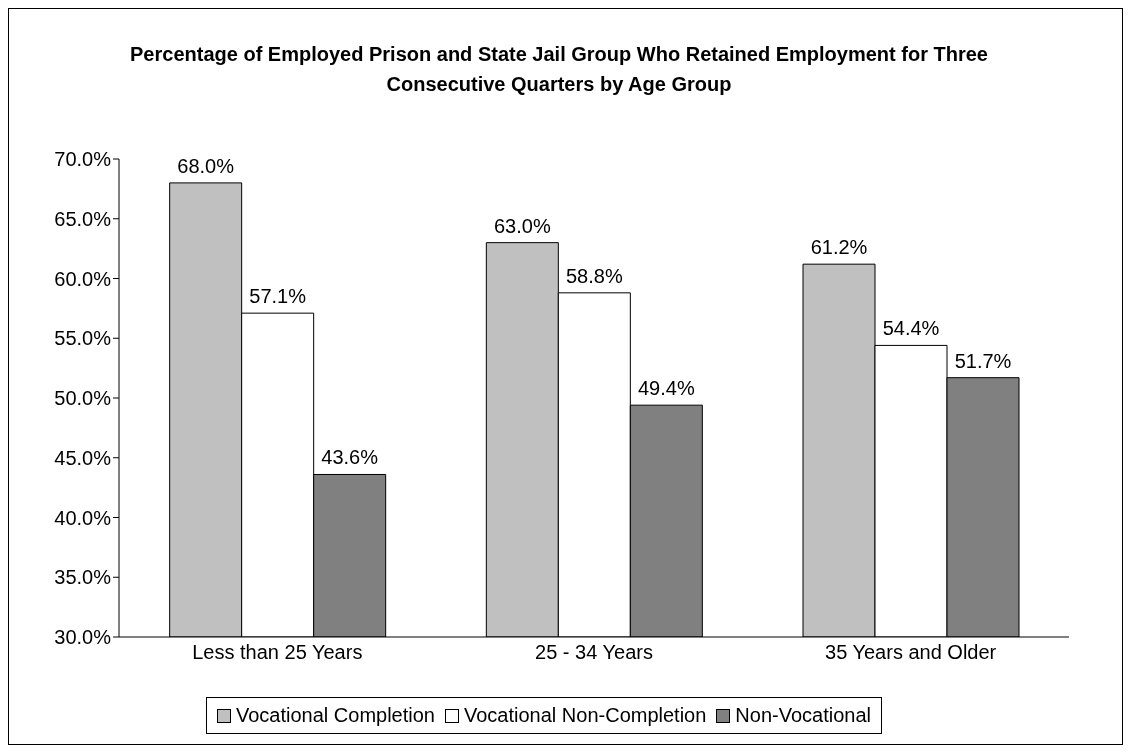 Image resolution: width=1131 pixels, height=753 pixels. What do you see at coordinates (585, 715) in the screenshot?
I see `legend-label: Vocational Non-Completion` at bounding box center [585, 715].